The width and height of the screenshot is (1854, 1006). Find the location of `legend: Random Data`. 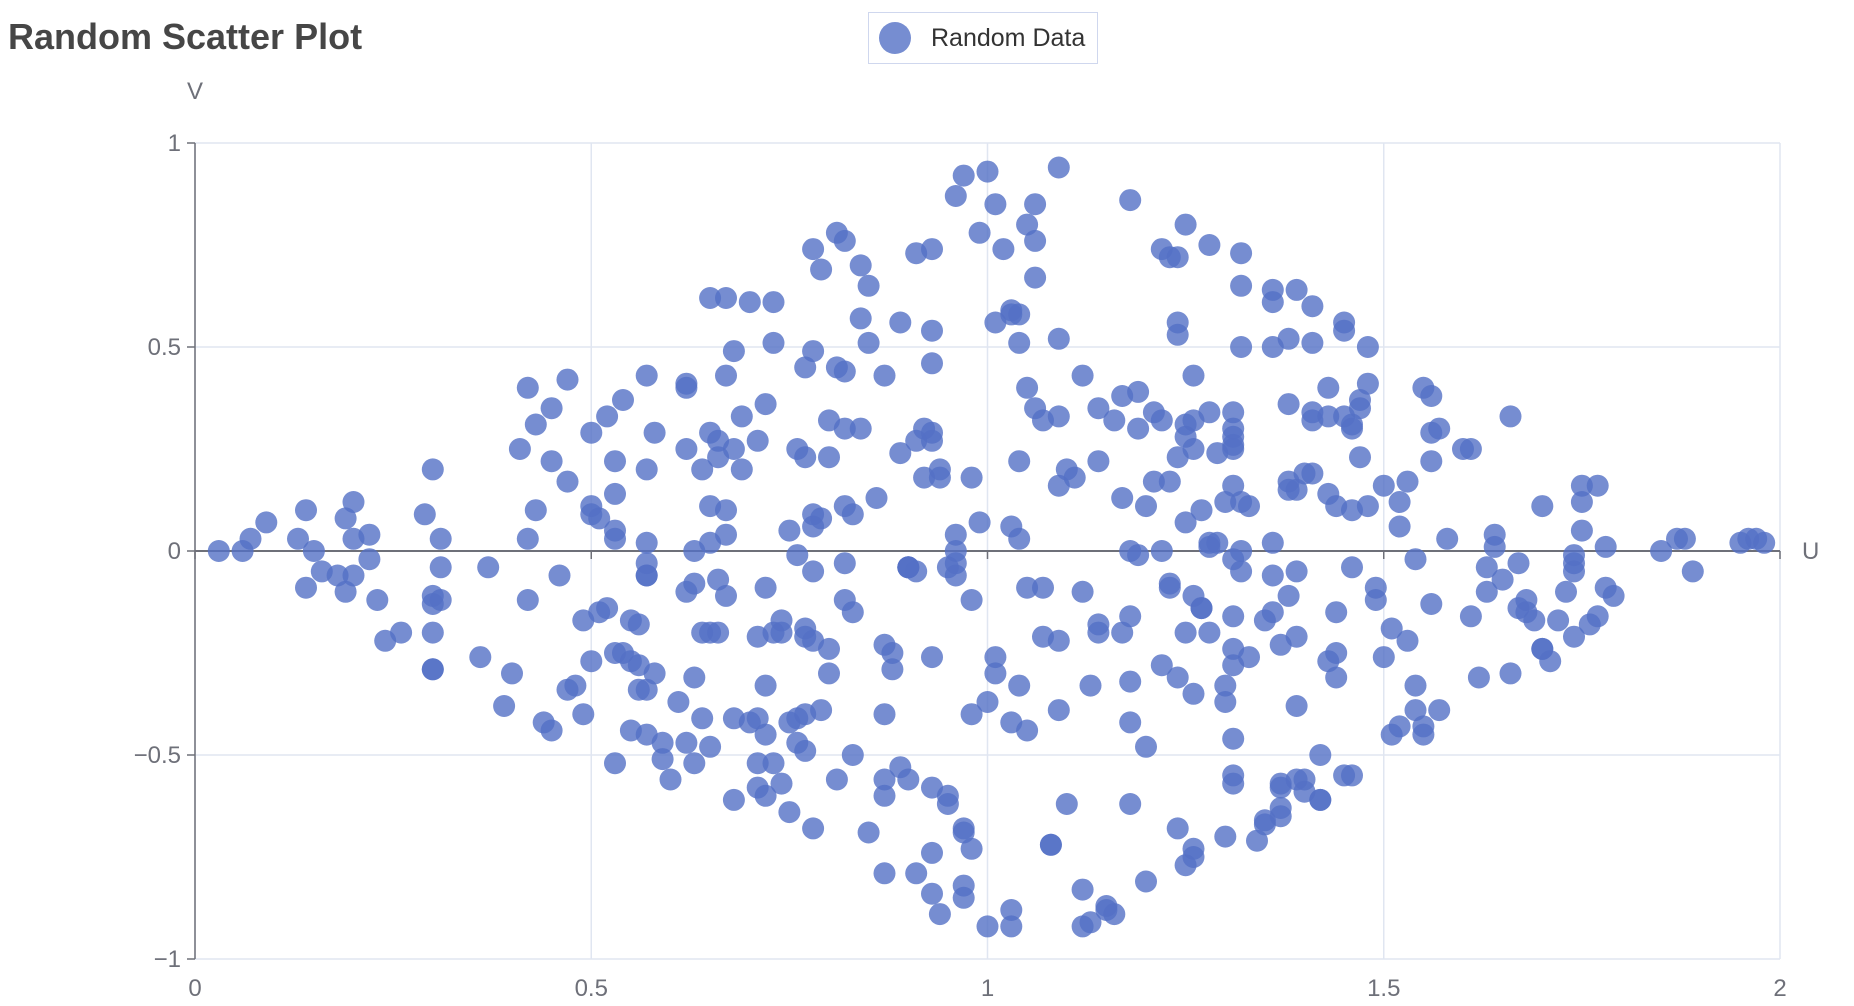

legend: Random Data is located at coordinates (983, 38).